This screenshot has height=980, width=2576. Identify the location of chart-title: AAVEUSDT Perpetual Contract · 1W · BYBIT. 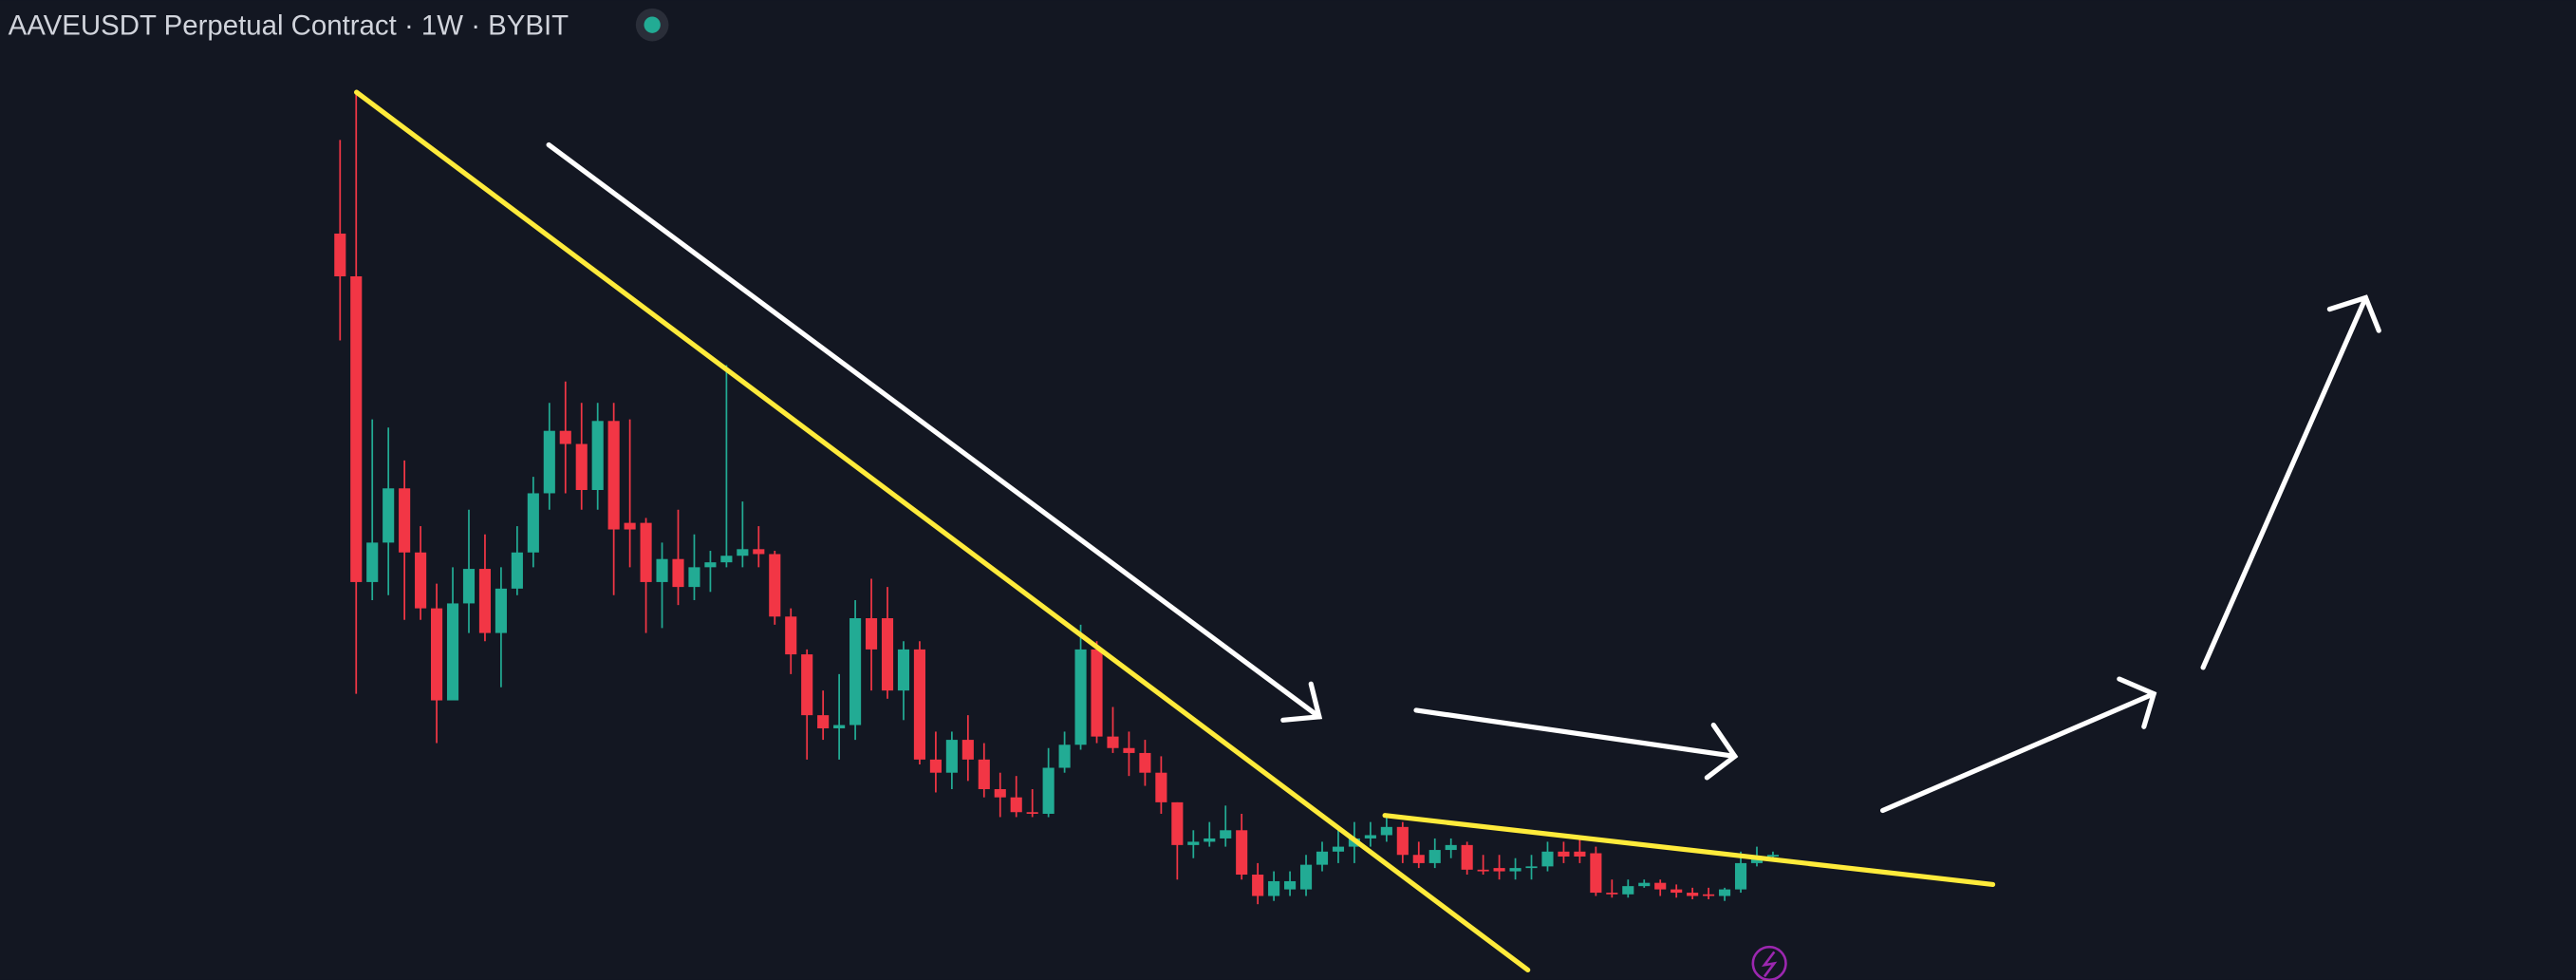
(289, 26).